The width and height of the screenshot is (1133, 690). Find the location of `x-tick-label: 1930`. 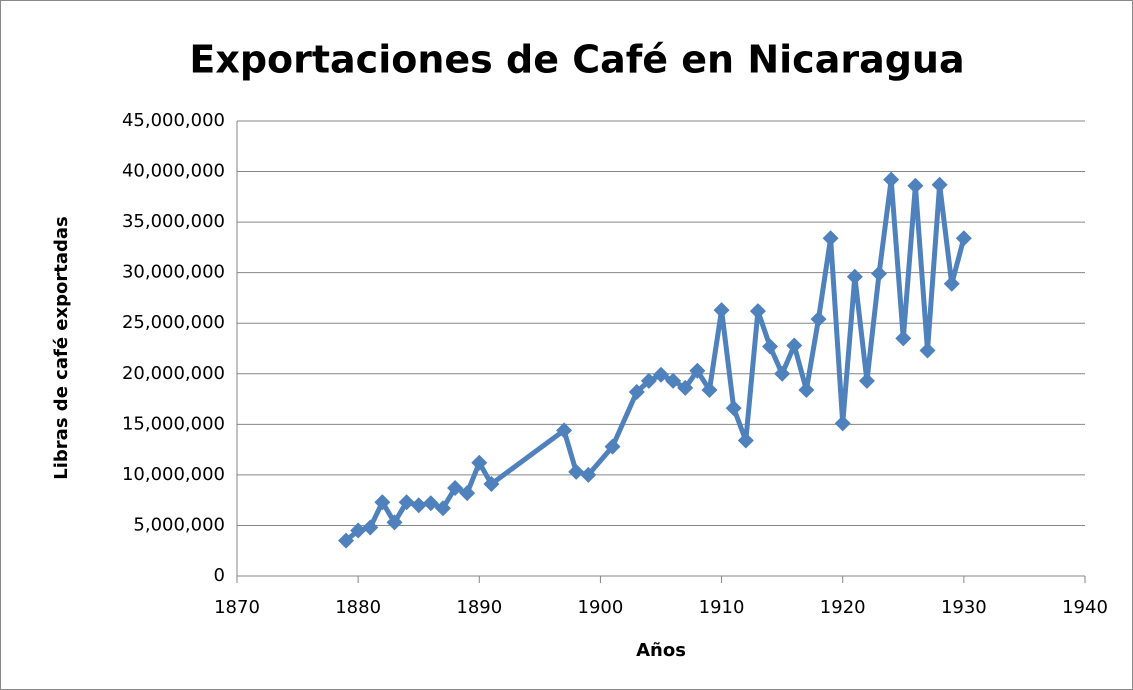

x-tick-label: 1930 is located at coordinates (964, 607).